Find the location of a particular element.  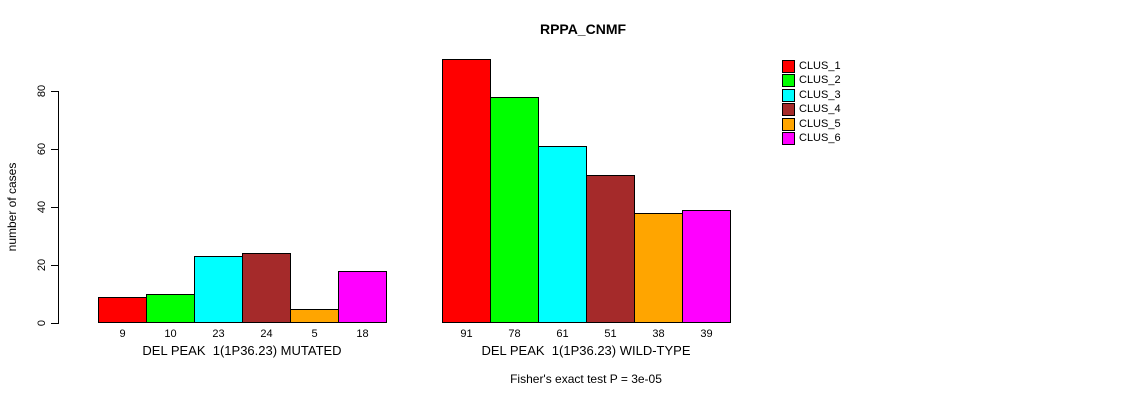

legend-label: CLUS_5 is located at coordinates (820, 123).